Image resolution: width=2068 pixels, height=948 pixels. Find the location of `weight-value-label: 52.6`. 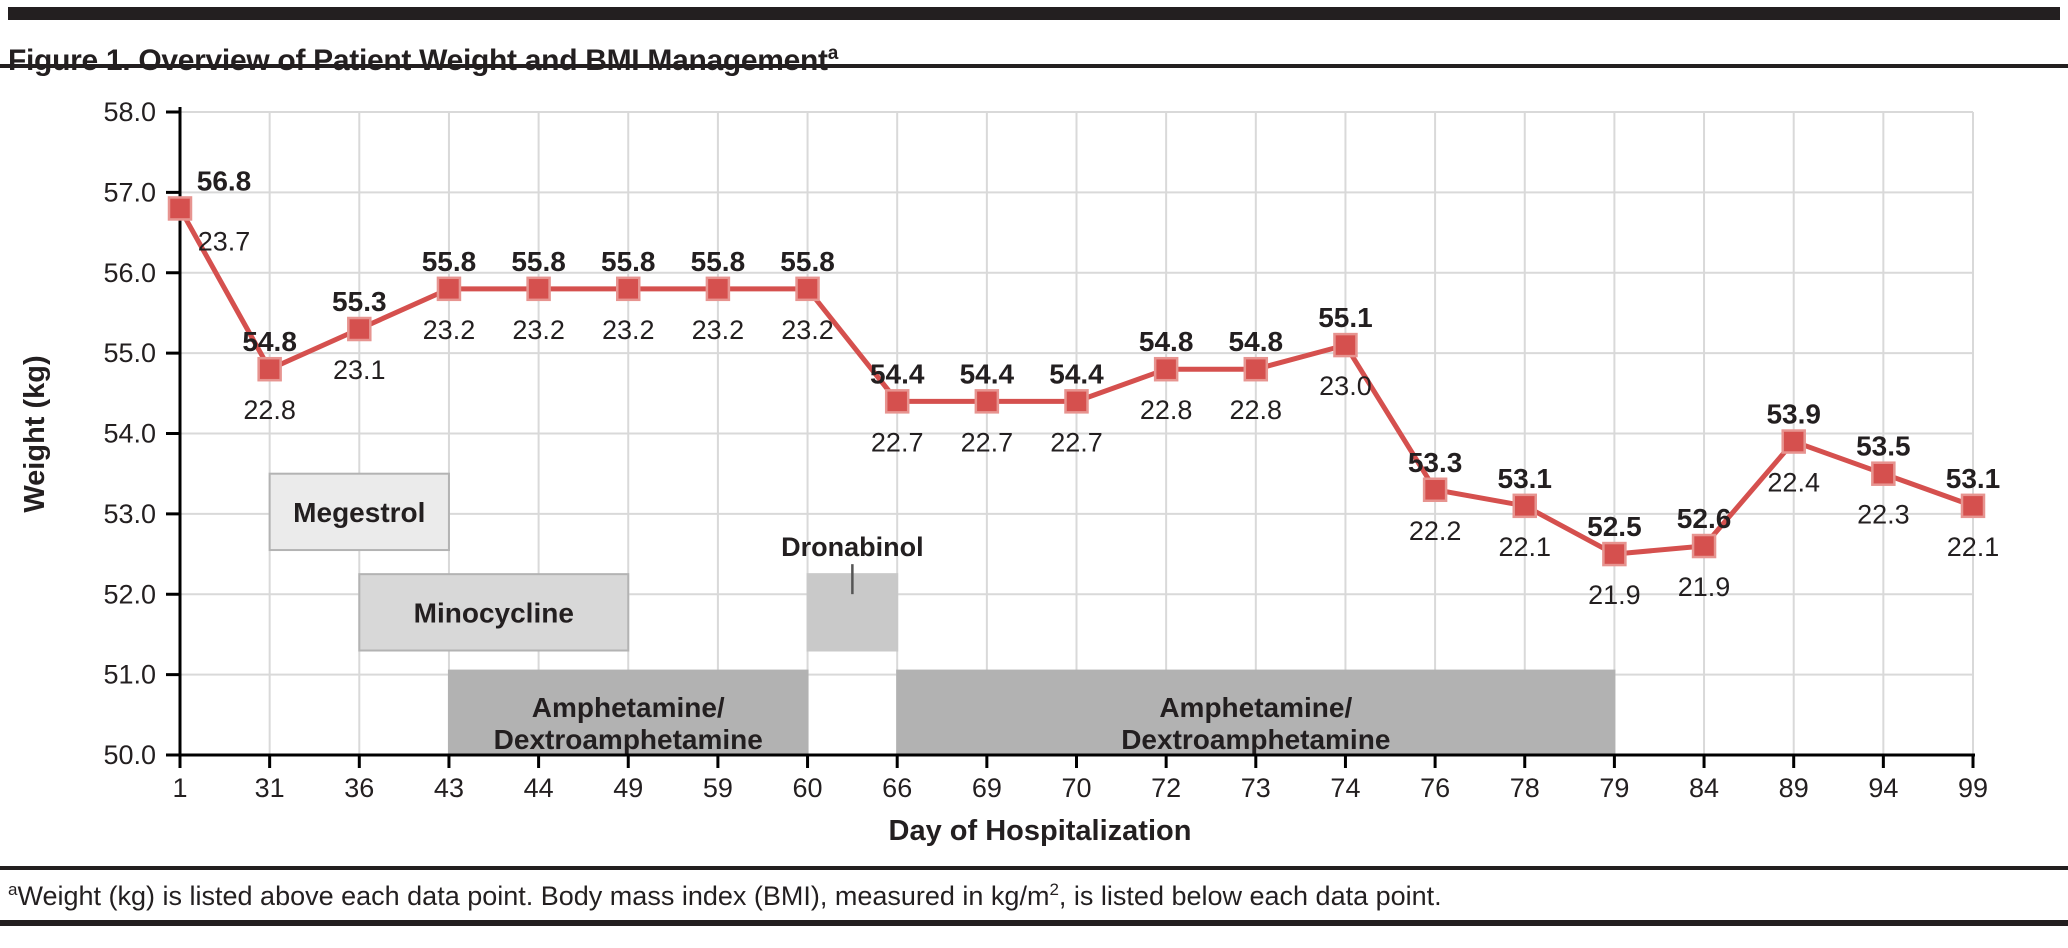

weight-value-label: 52.6 is located at coordinates (1704, 518).